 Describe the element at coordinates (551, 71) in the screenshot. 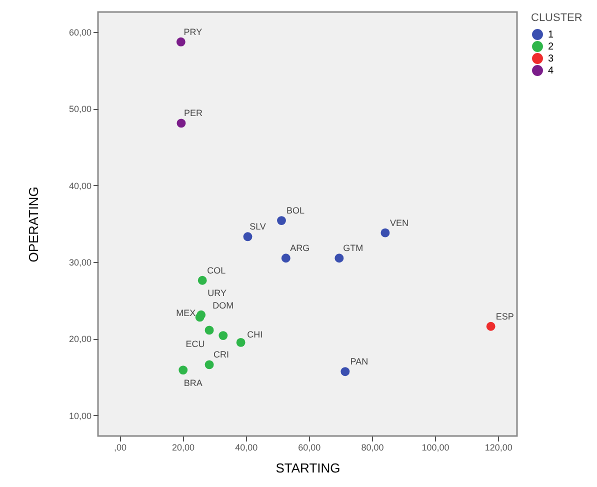

I see `legend-label: 4` at that location.